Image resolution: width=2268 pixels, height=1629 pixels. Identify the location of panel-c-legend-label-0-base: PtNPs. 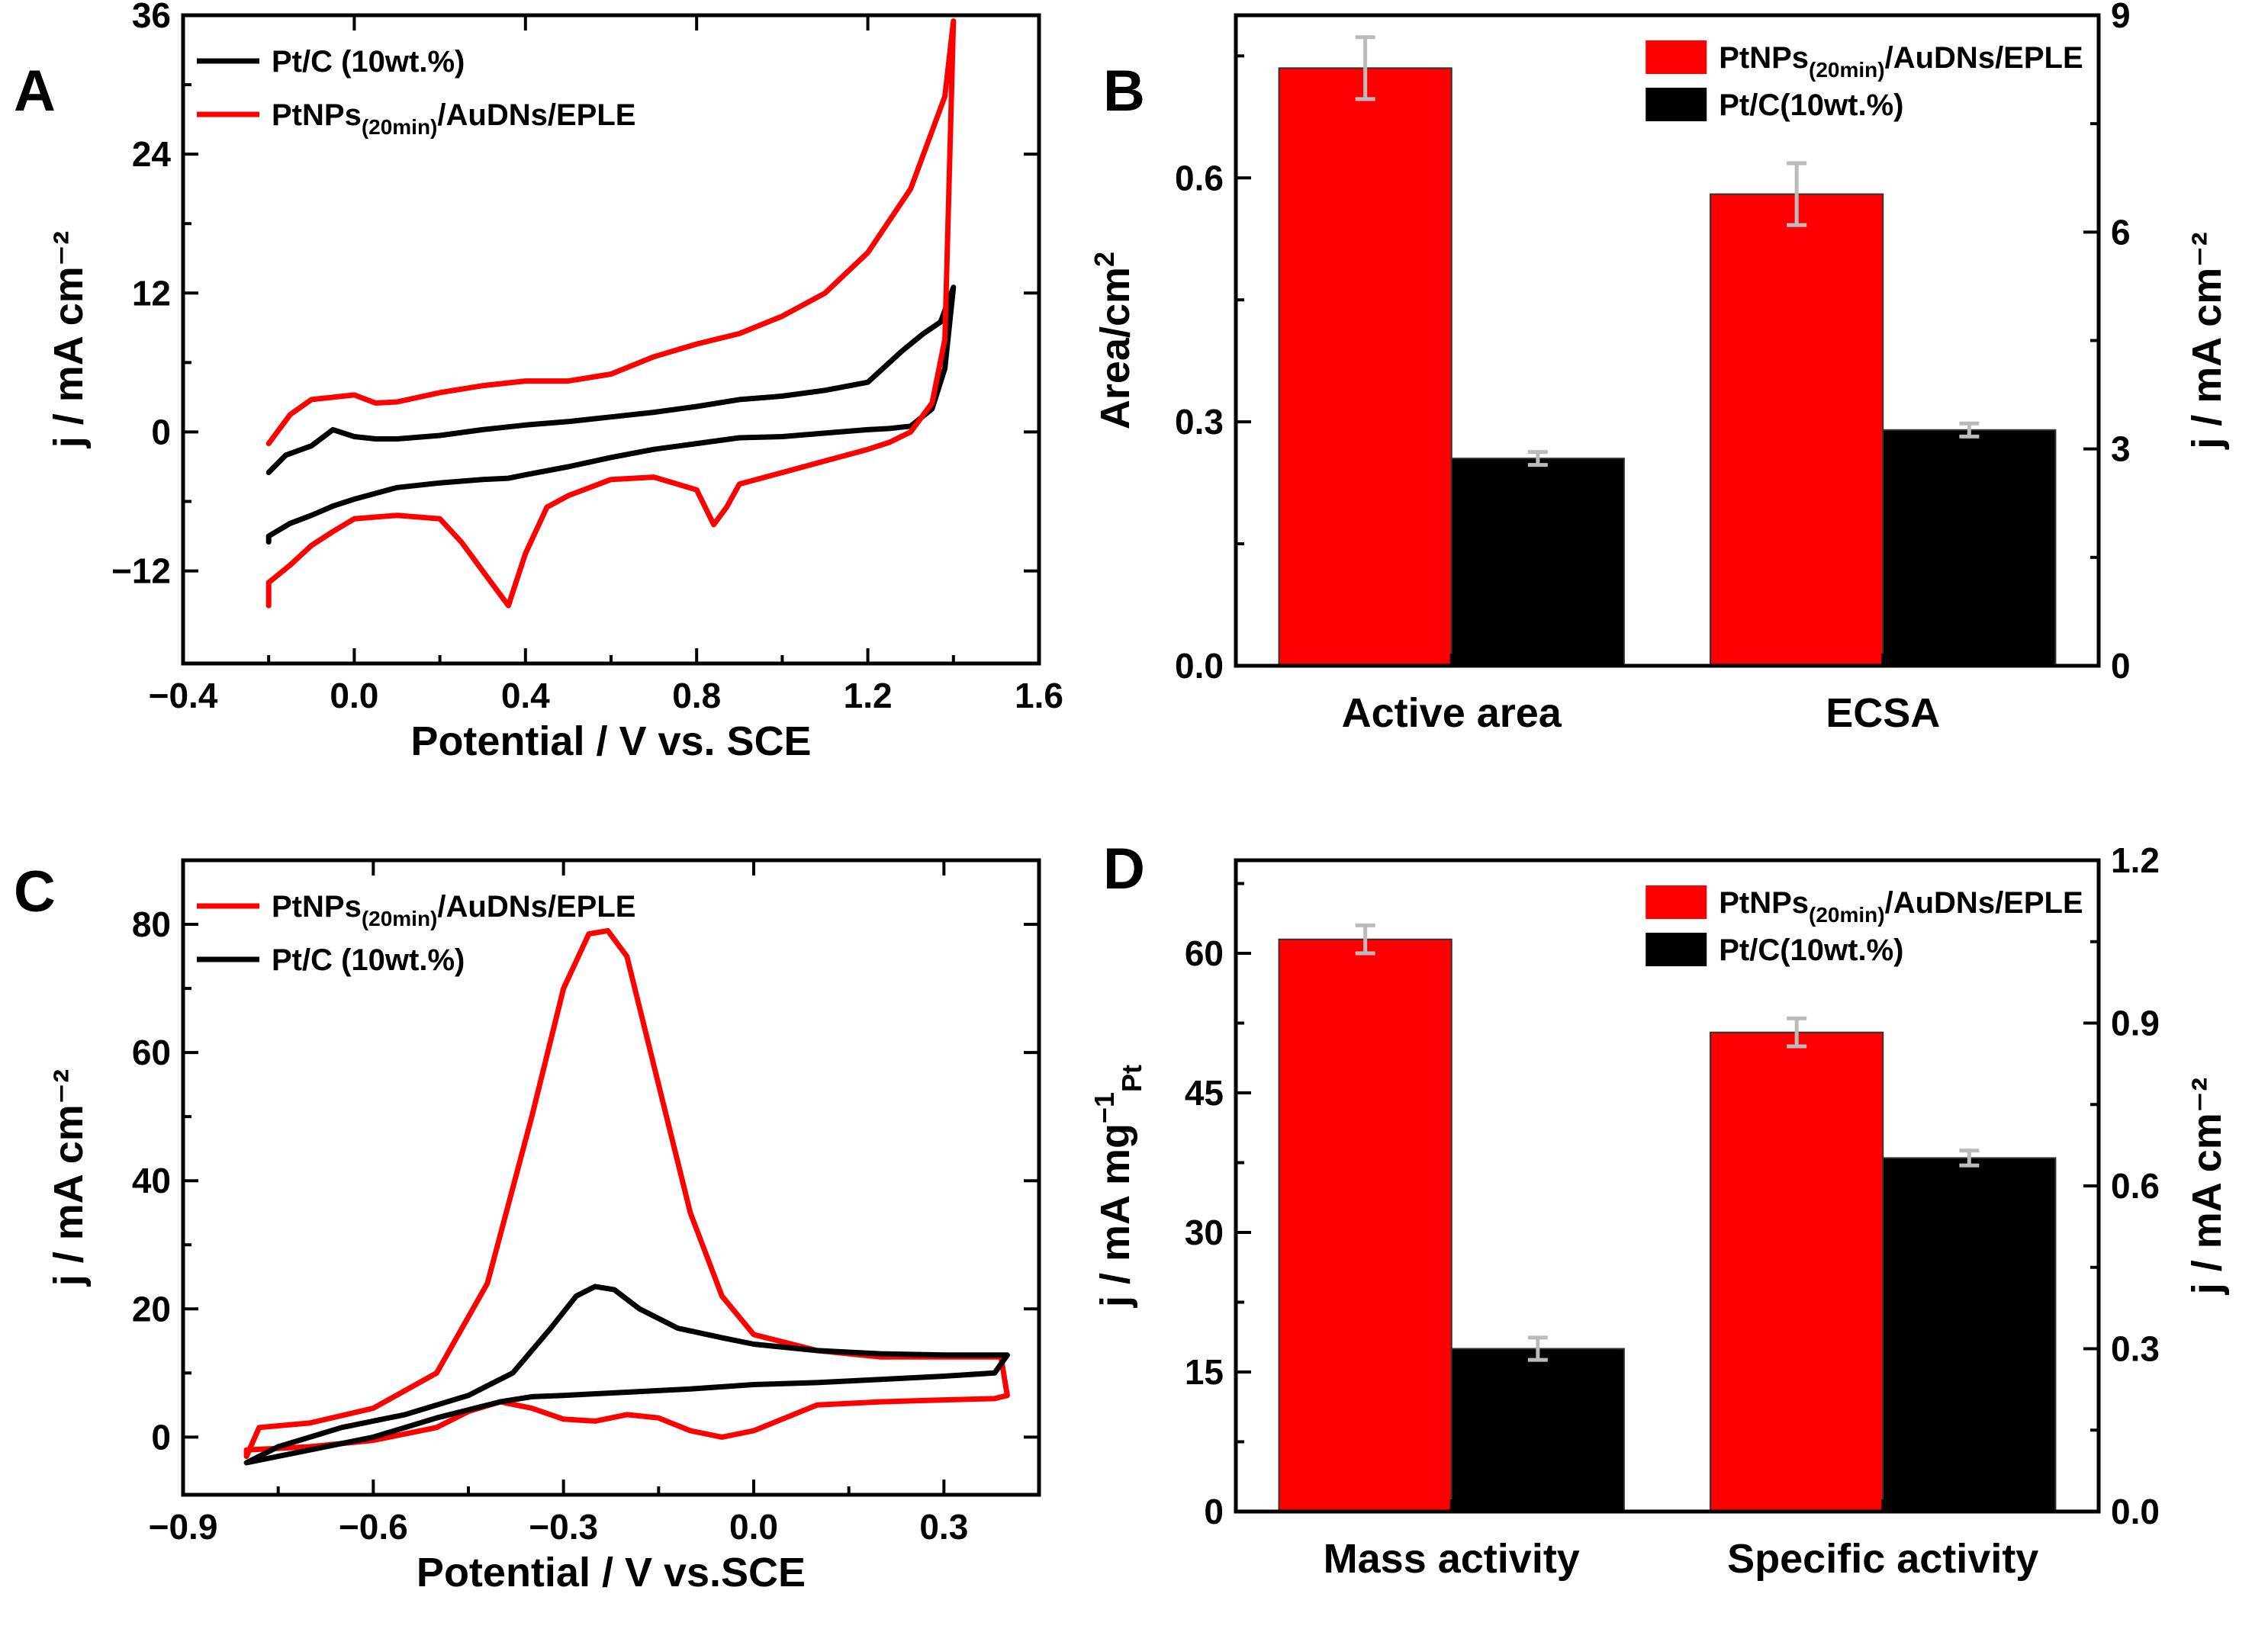
(317, 907).